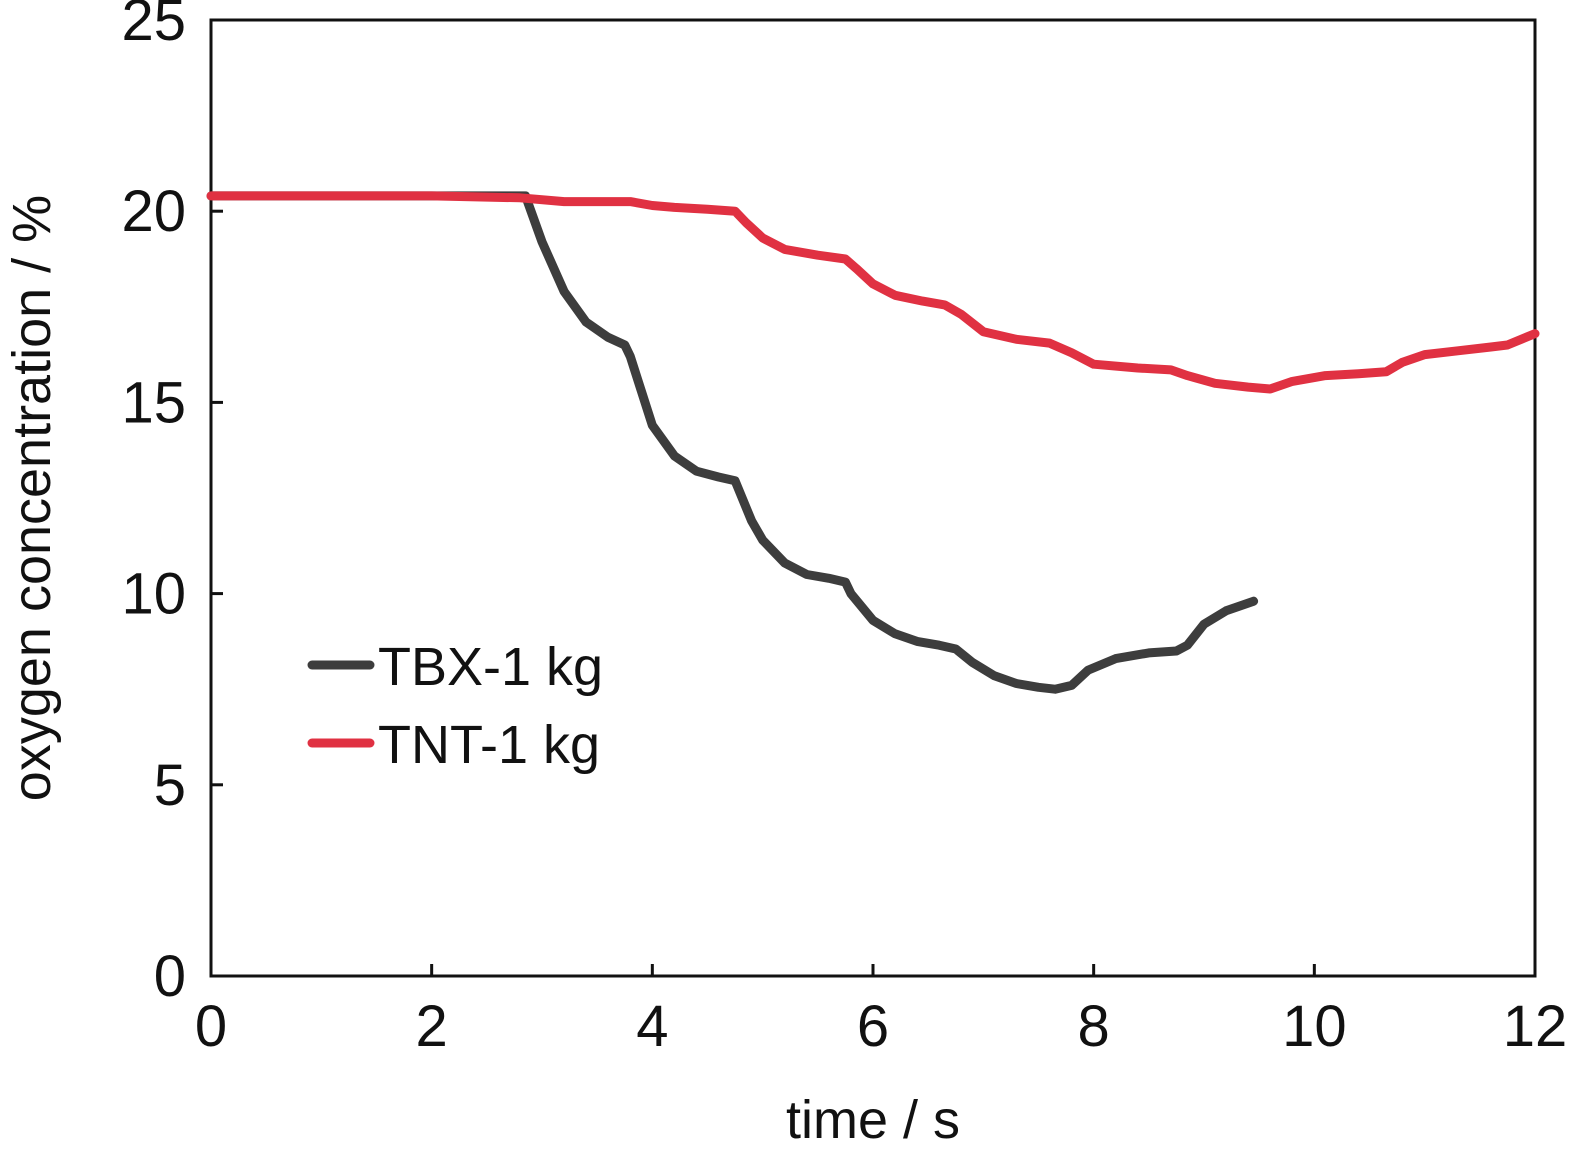 The width and height of the screenshot is (1587, 1154). What do you see at coordinates (153, 211) in the screenshot?
I see `y-tick-label: 20` at bounding box center [153, 211].